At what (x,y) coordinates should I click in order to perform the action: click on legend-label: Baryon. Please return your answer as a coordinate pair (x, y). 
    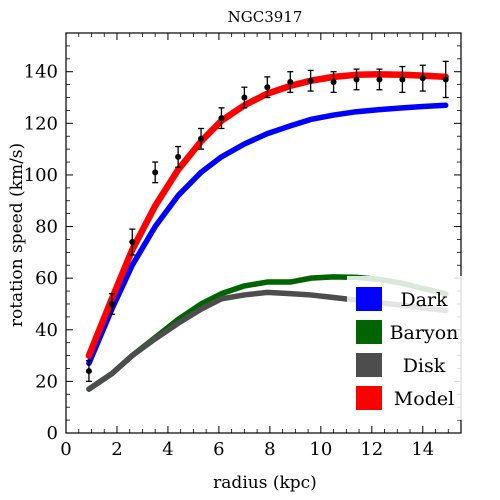
    Looking at the image, I should click on (424, 333).